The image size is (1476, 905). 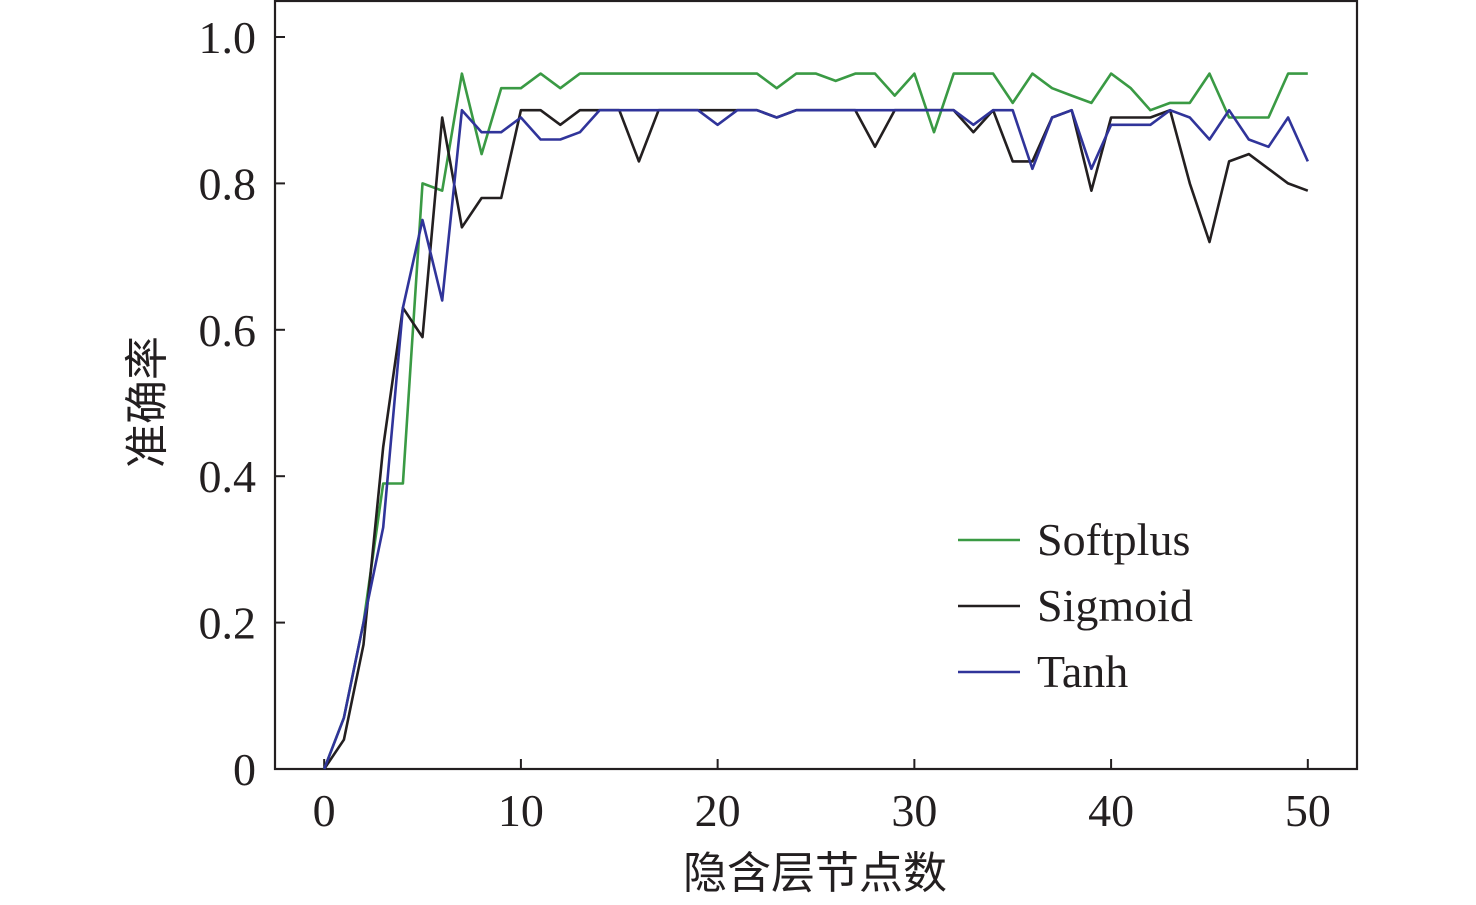 What do you see at coordinates (1308, 810) in the screenshot?
I see `x-tick-label: 50` at bounding box center [1308, 810].